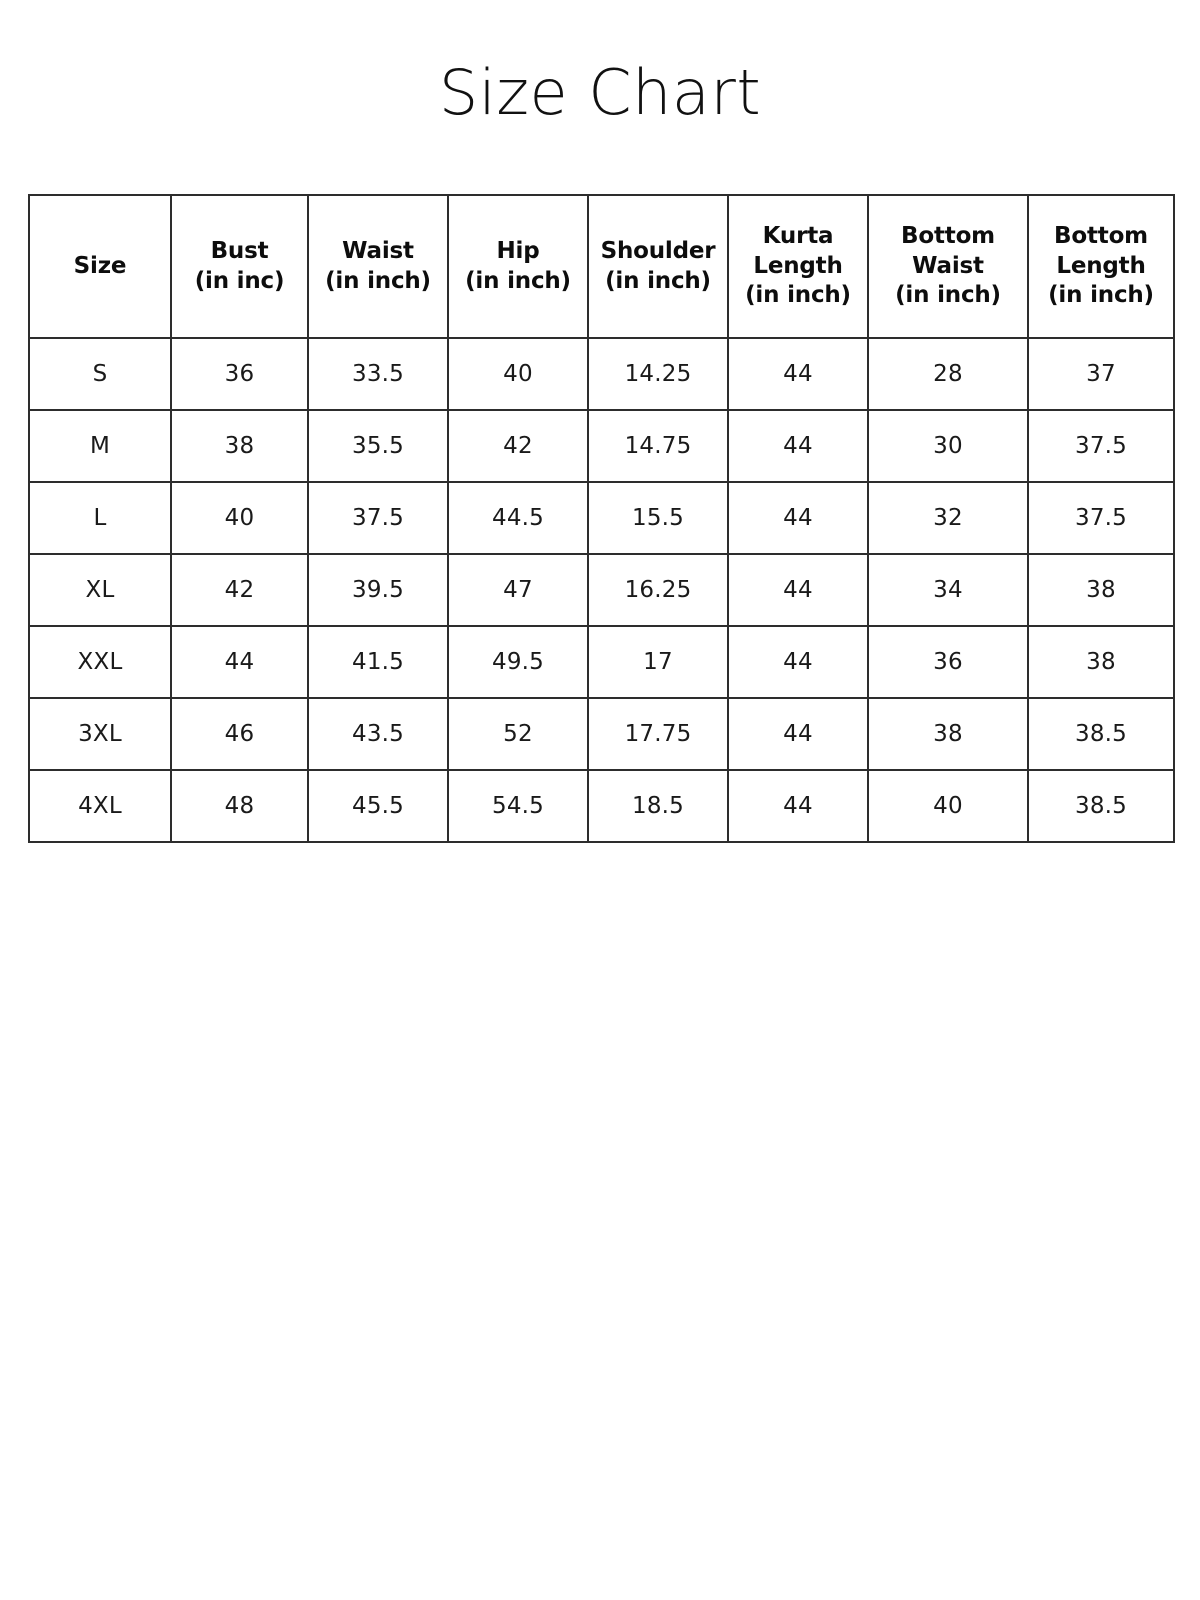 The height and width of the screenshot is (1600, 1200). What do you see at coordinates (518, 518) in the screenshot?
I see `cell-hip: 44.5` at bounding box center [518, 518].